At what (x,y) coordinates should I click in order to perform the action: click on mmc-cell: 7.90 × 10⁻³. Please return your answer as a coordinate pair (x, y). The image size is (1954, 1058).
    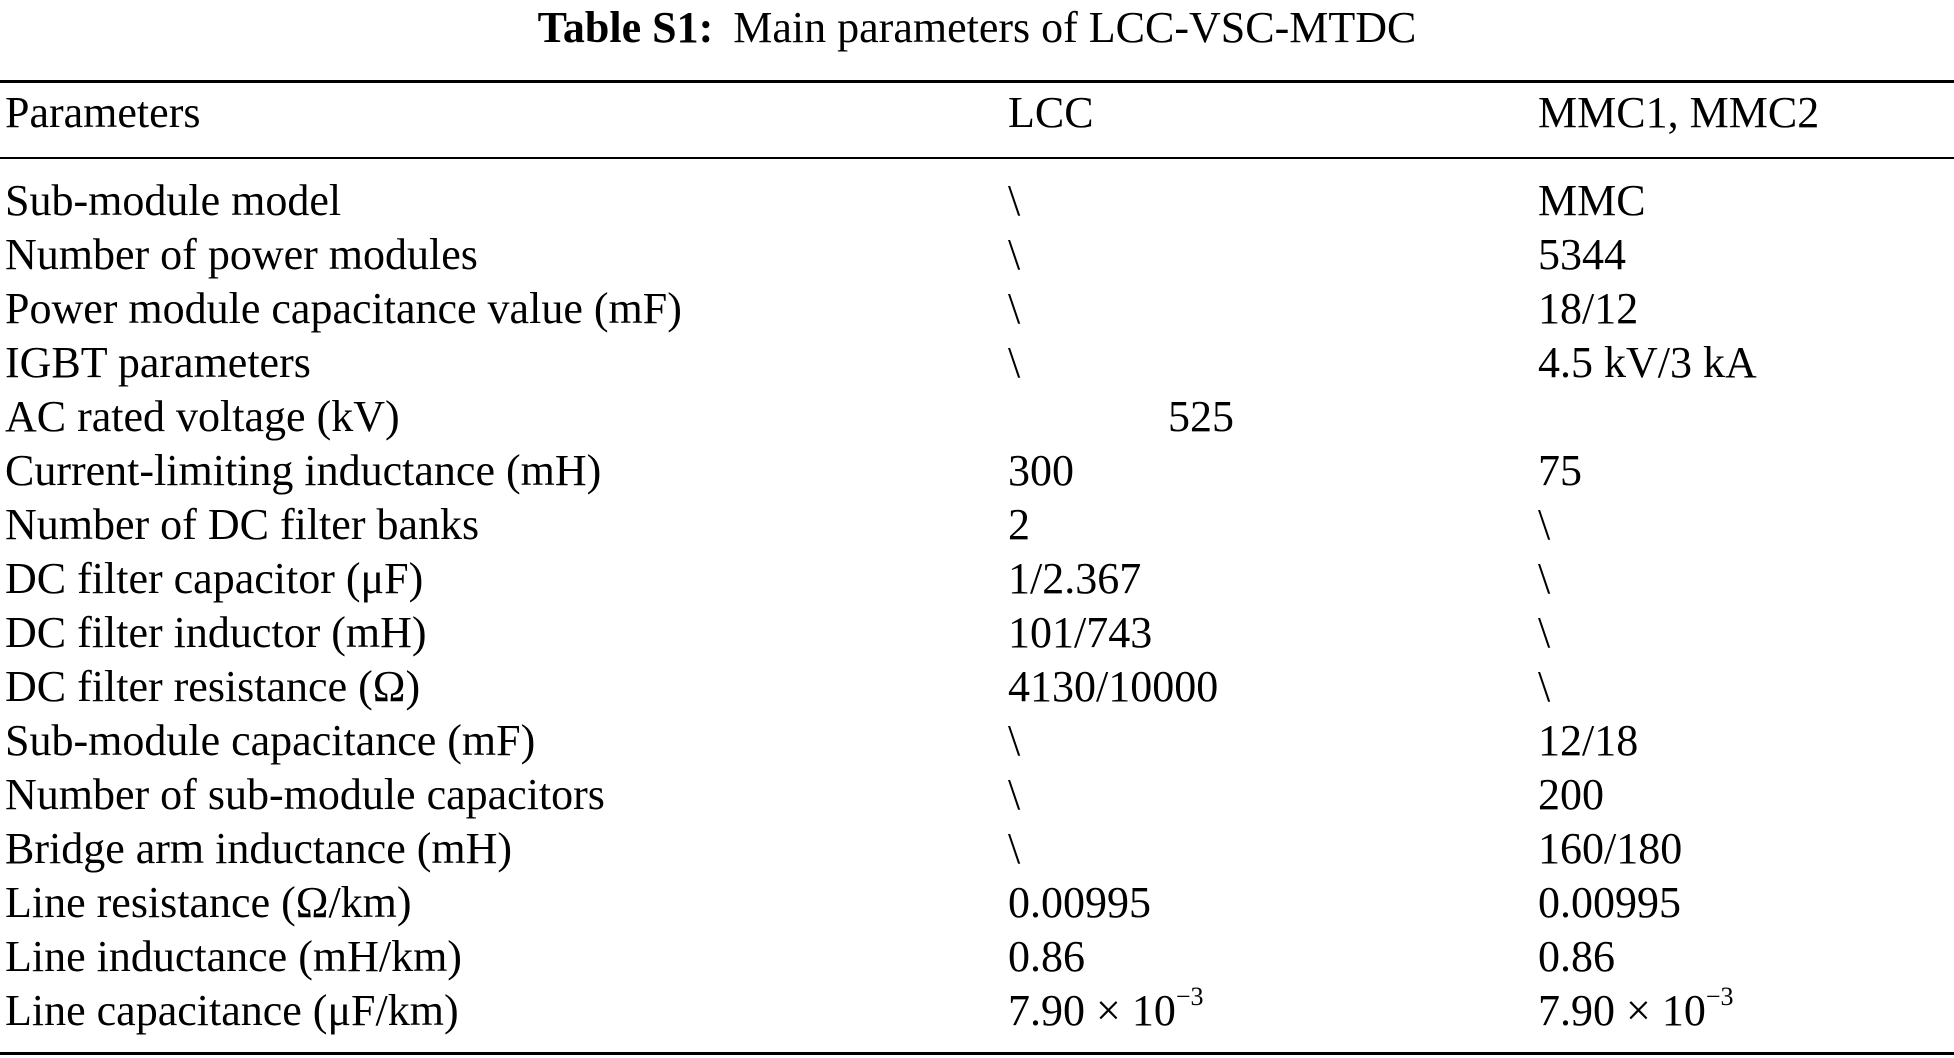
    Looking at the image, I should click on (1636, 1011).